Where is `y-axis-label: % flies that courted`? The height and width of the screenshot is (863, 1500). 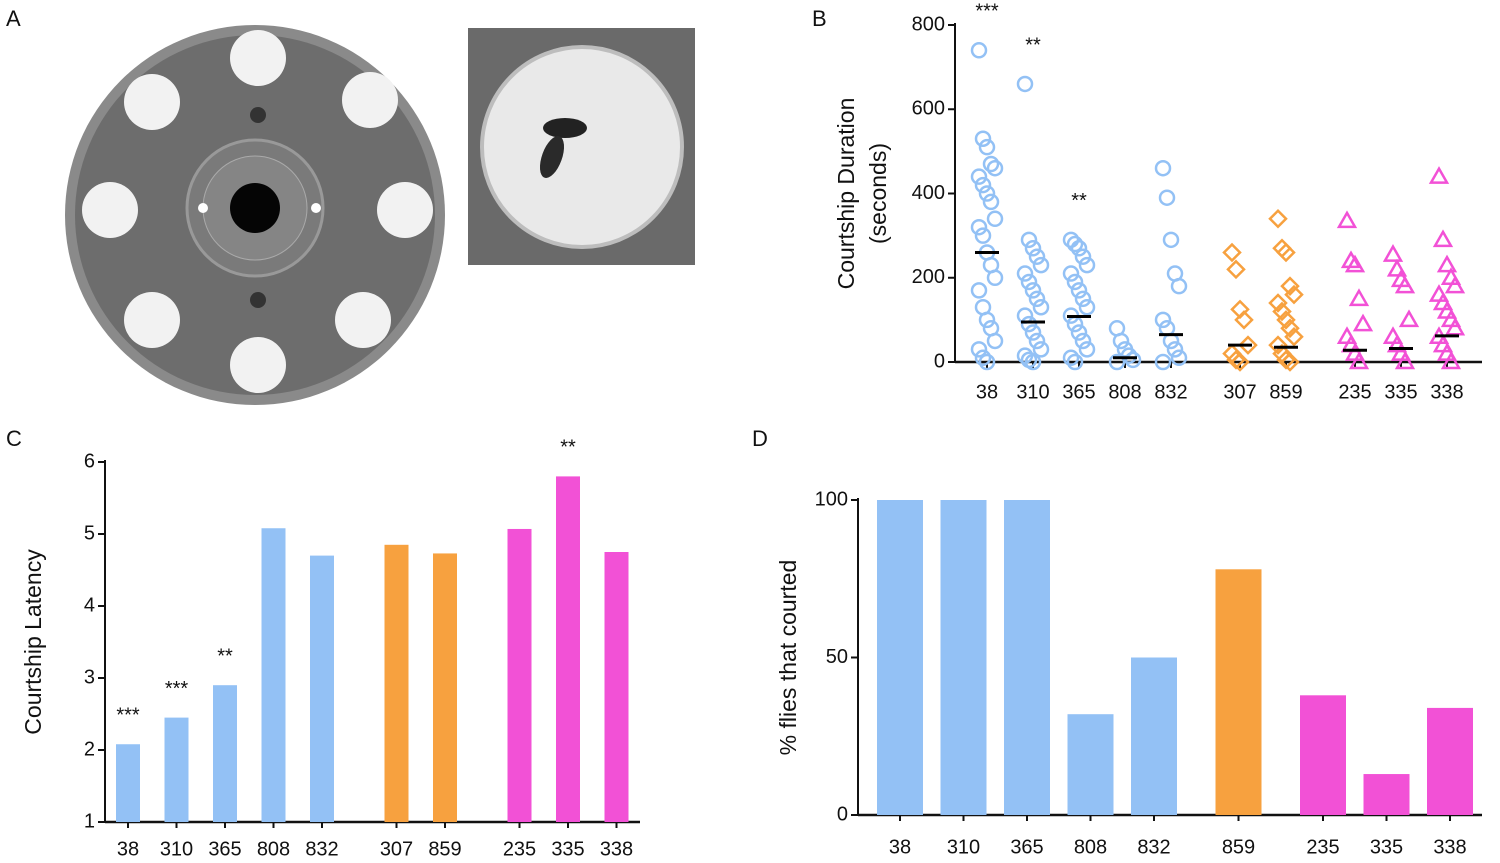
y-axis-label: % flies that courted is located at coordinates (788, 658).